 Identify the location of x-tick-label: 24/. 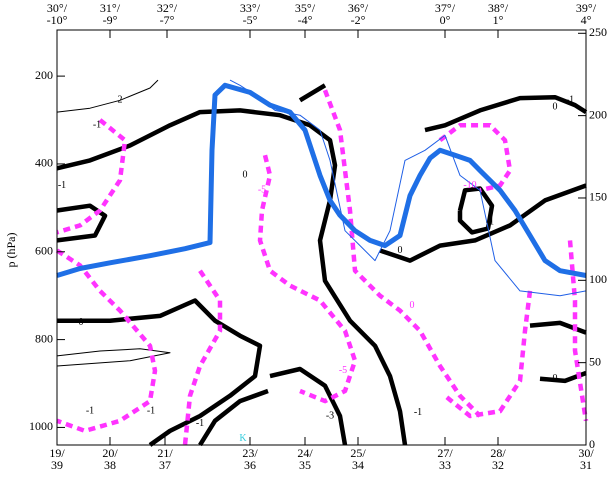
(305, 453).